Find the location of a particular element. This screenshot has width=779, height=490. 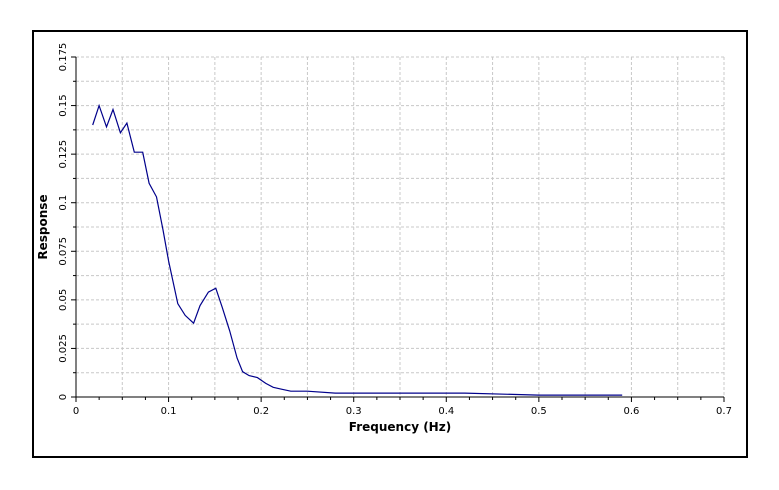

x-tick-label: 0.4 is located at coordinates (446, 411).